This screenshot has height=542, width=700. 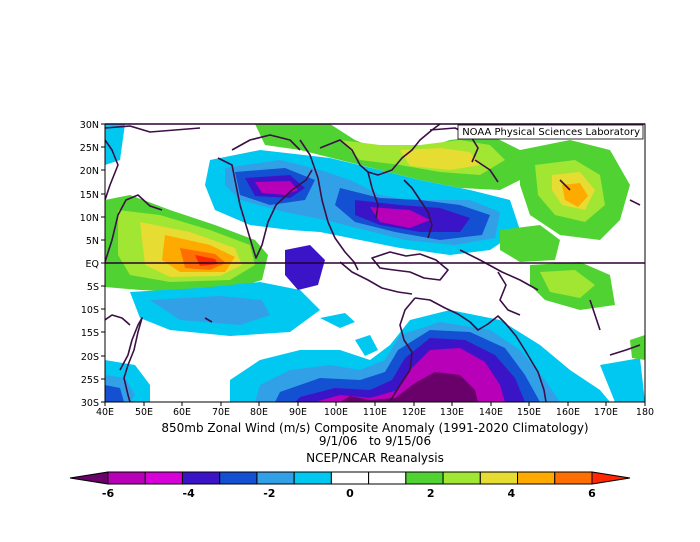 What do you see at coordinates (568, 412) in the screenshot?
I see `lon-label: 160E` at bounding box center [568, 412].